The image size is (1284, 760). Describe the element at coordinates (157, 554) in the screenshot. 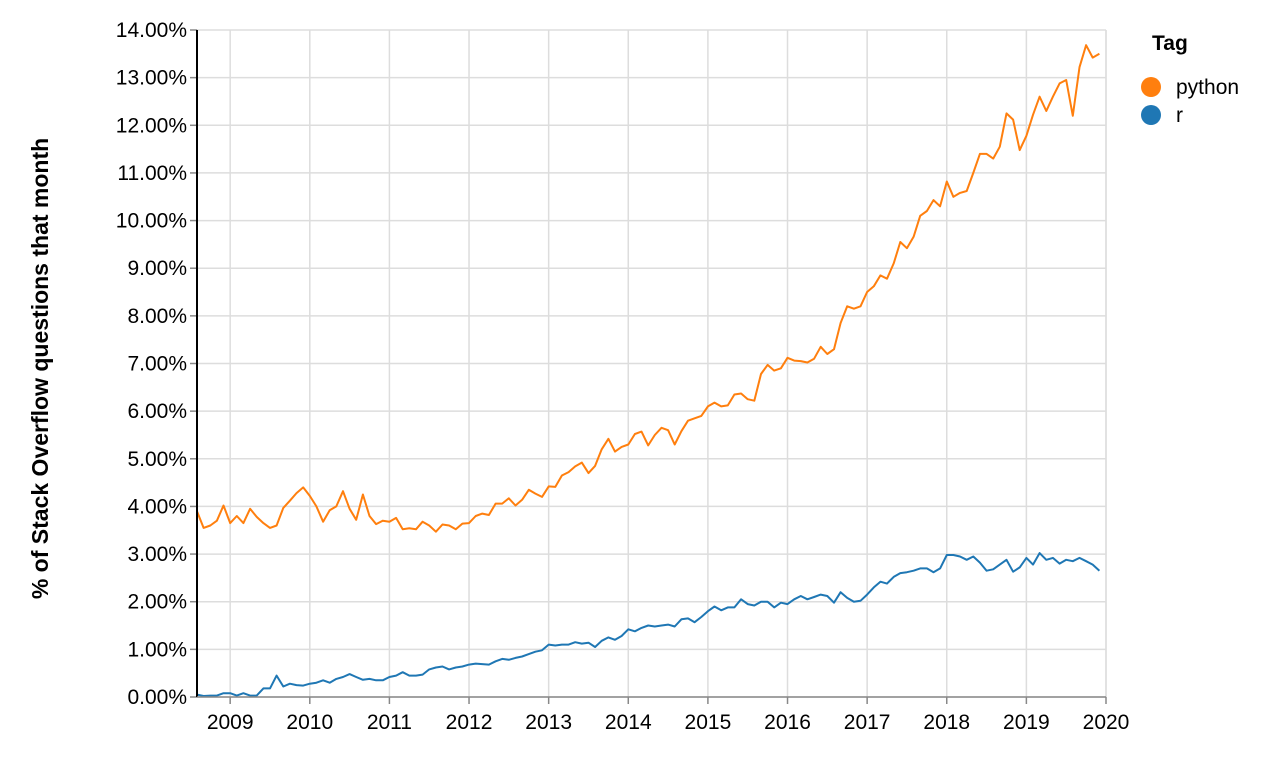

I see `y-tick-label: 3.00%` at that location.